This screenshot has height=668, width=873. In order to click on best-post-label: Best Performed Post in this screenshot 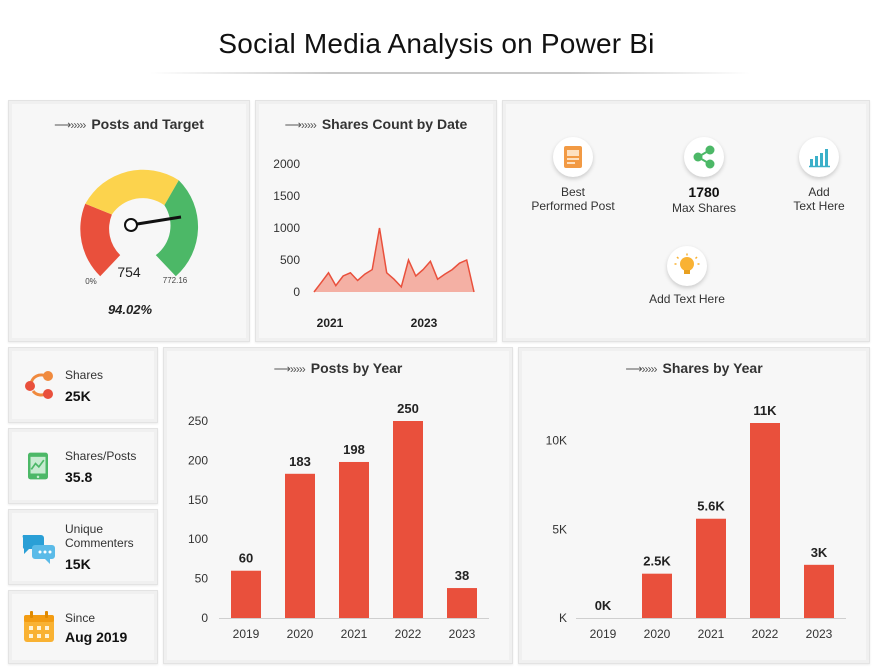, I will do `click(573, 199)`.